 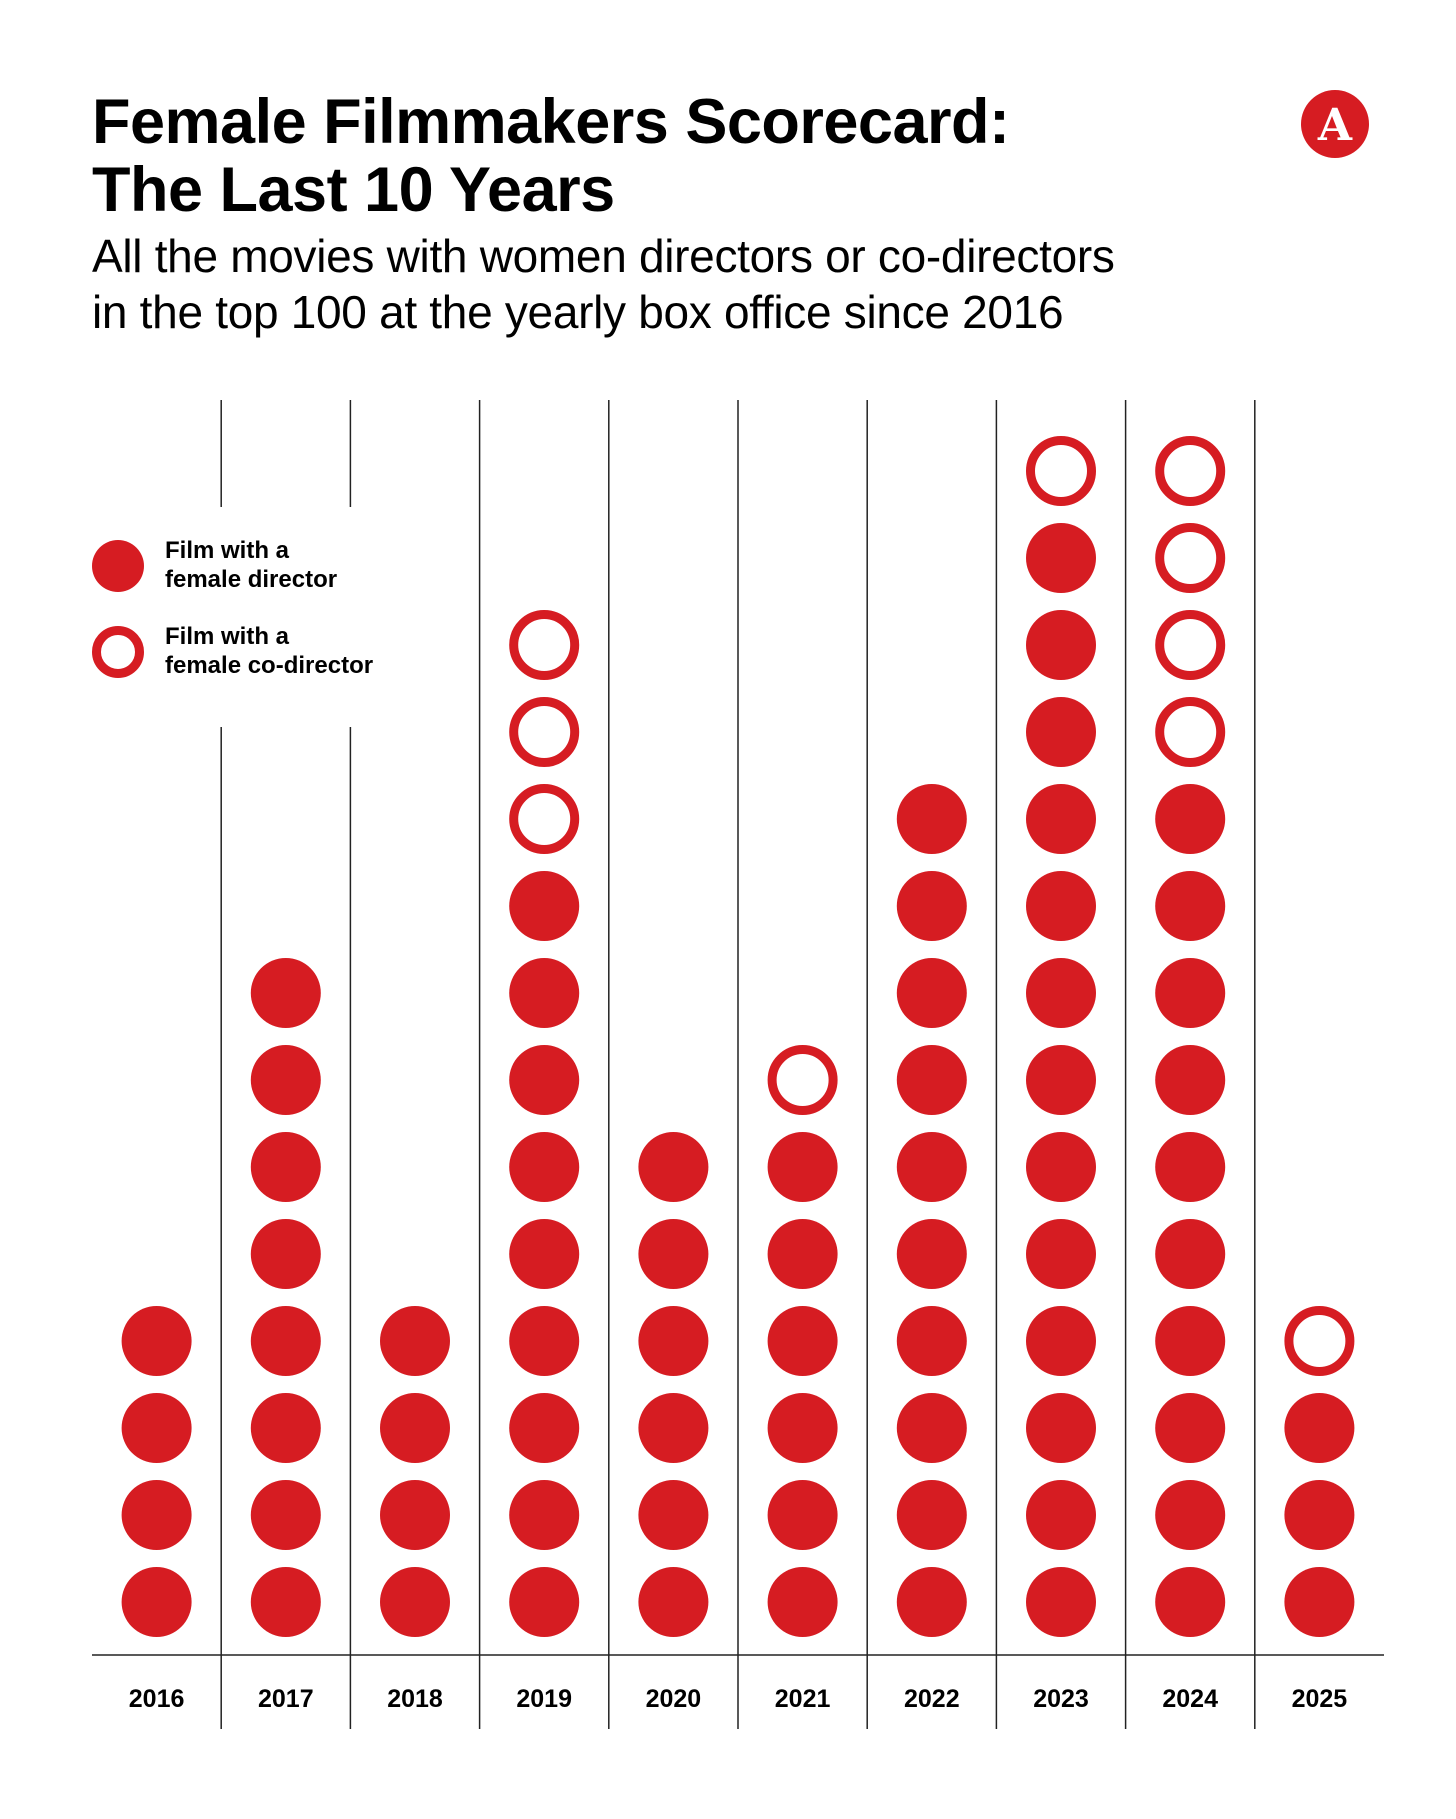 What do you see at coordinates (551, 122) in the screenshot?
I see `title-line-1: Female Filmmakers Scorecard:` at bounding box center [551, 122].